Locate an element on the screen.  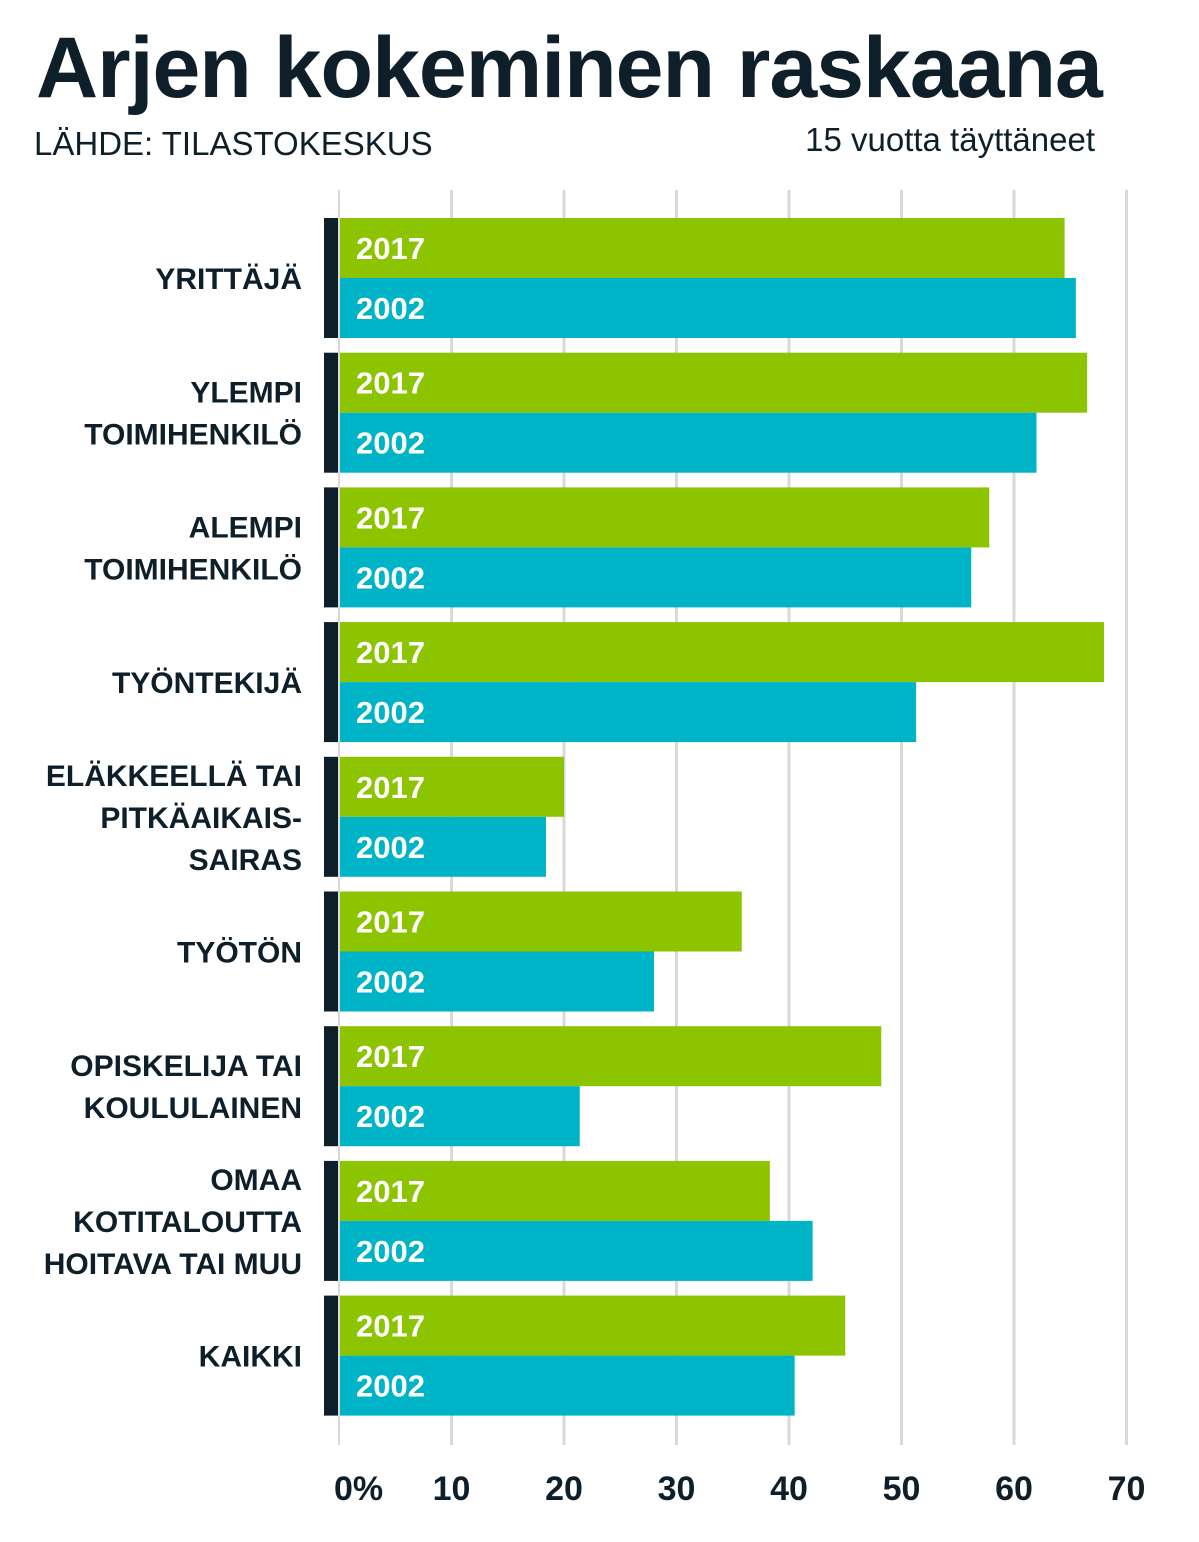
bar-label-2002-4: 2002 is located at coordinates (390, 847).